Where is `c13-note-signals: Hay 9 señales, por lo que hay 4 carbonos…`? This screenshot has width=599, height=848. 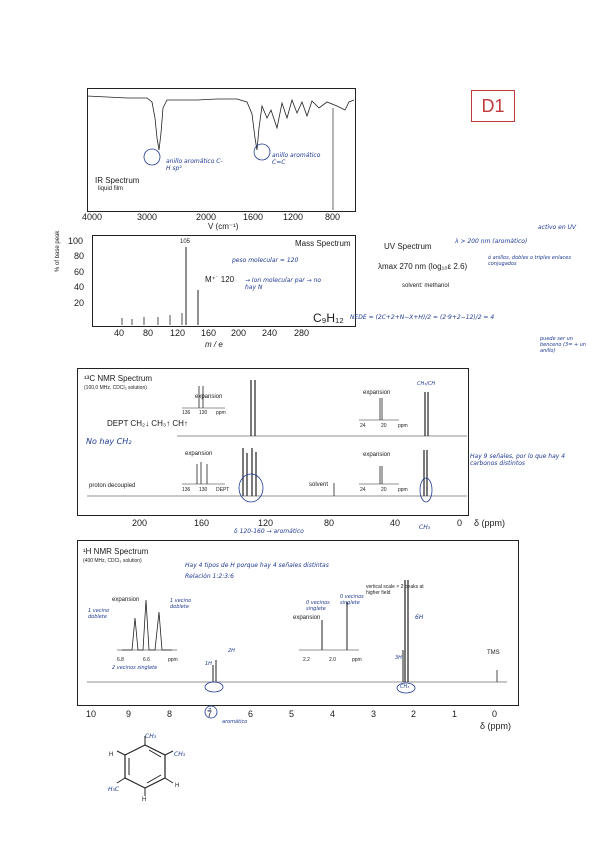 c13-note-signals: Hay 9 señales, por lo que hay 4 carbonos… is located at coordinates (518, 460).